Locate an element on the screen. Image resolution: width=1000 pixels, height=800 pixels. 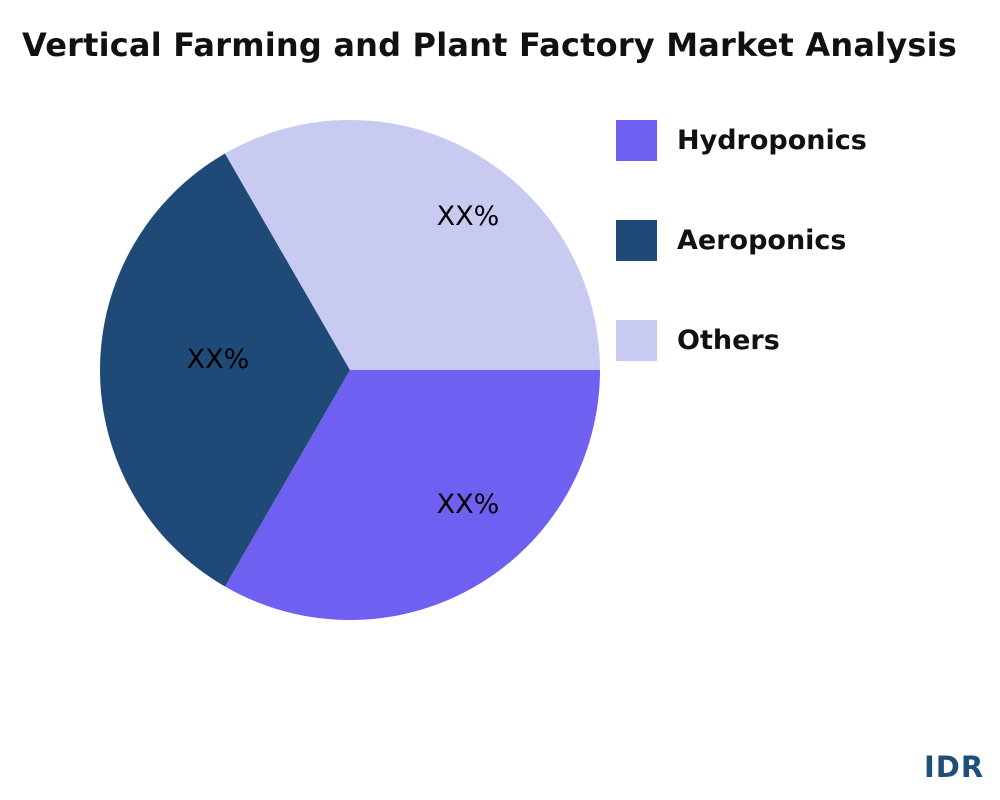
legend-label: Others is located at coordinates (728, 340).